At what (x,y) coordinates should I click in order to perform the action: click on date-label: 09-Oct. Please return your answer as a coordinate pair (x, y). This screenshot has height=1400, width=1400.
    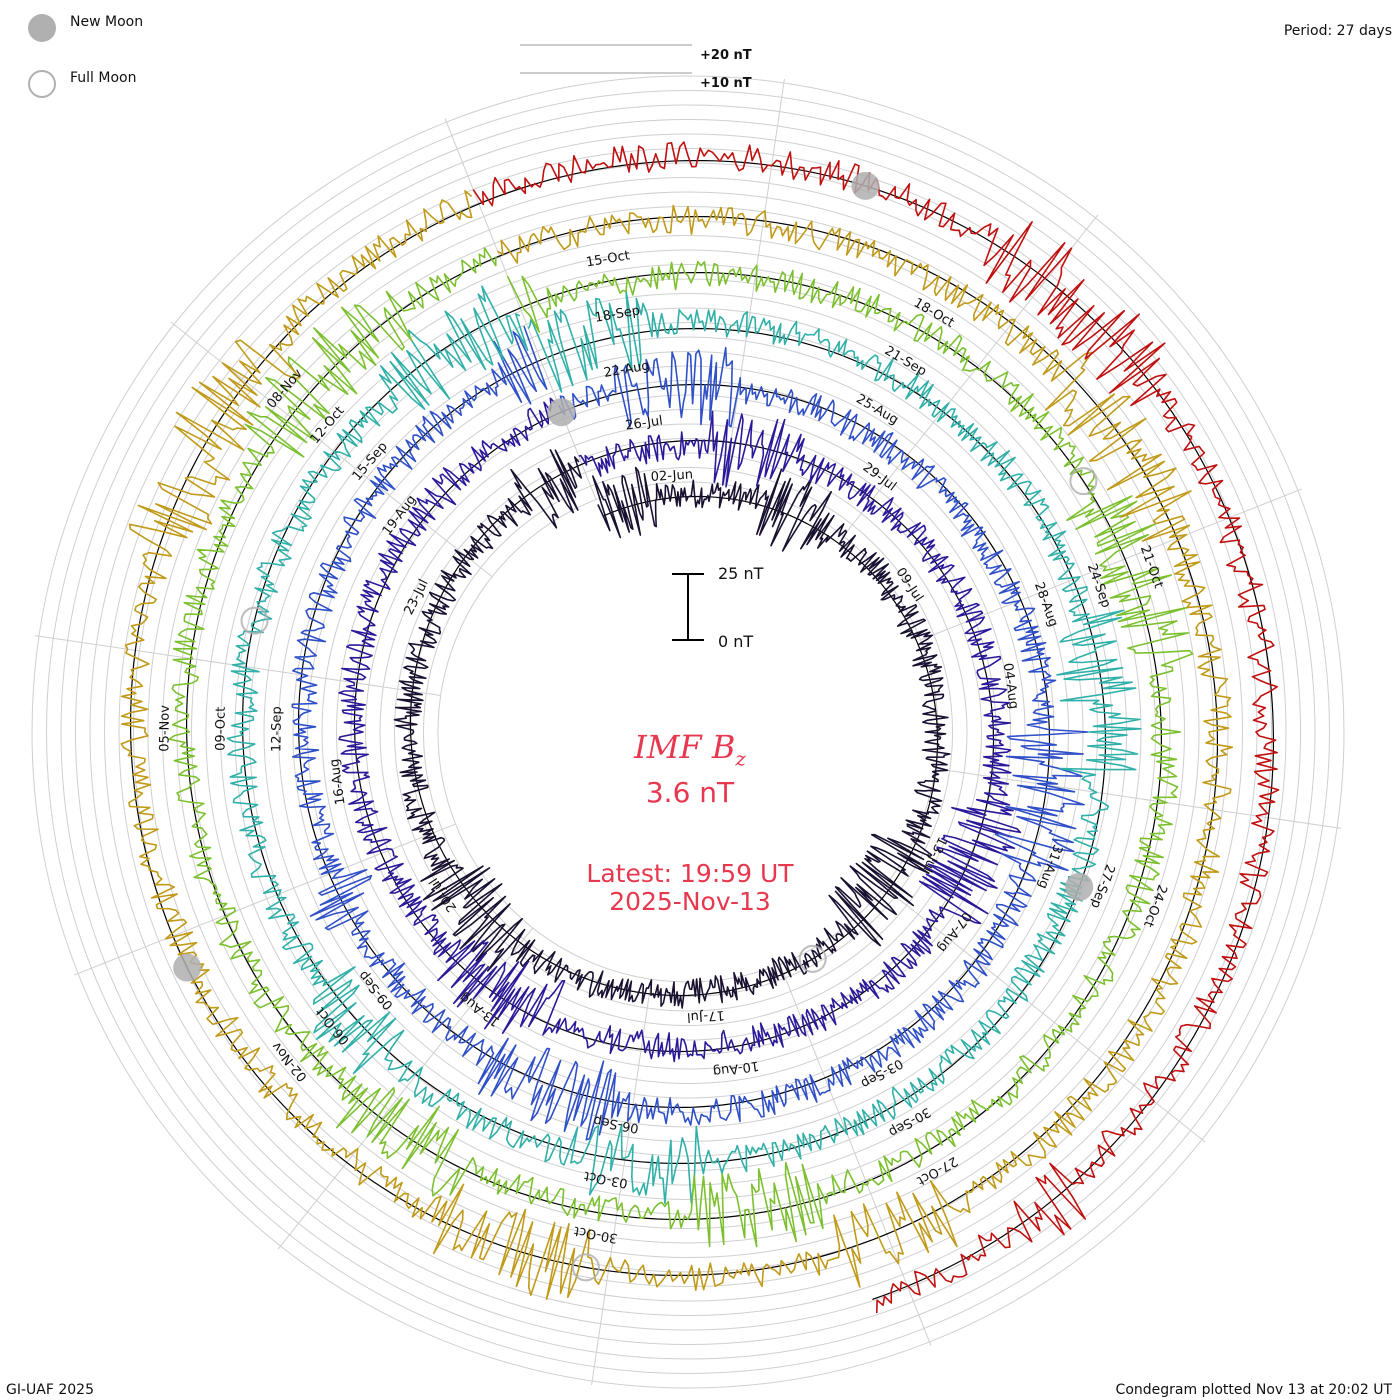
    Looking at the image, I should click on (220, 729).